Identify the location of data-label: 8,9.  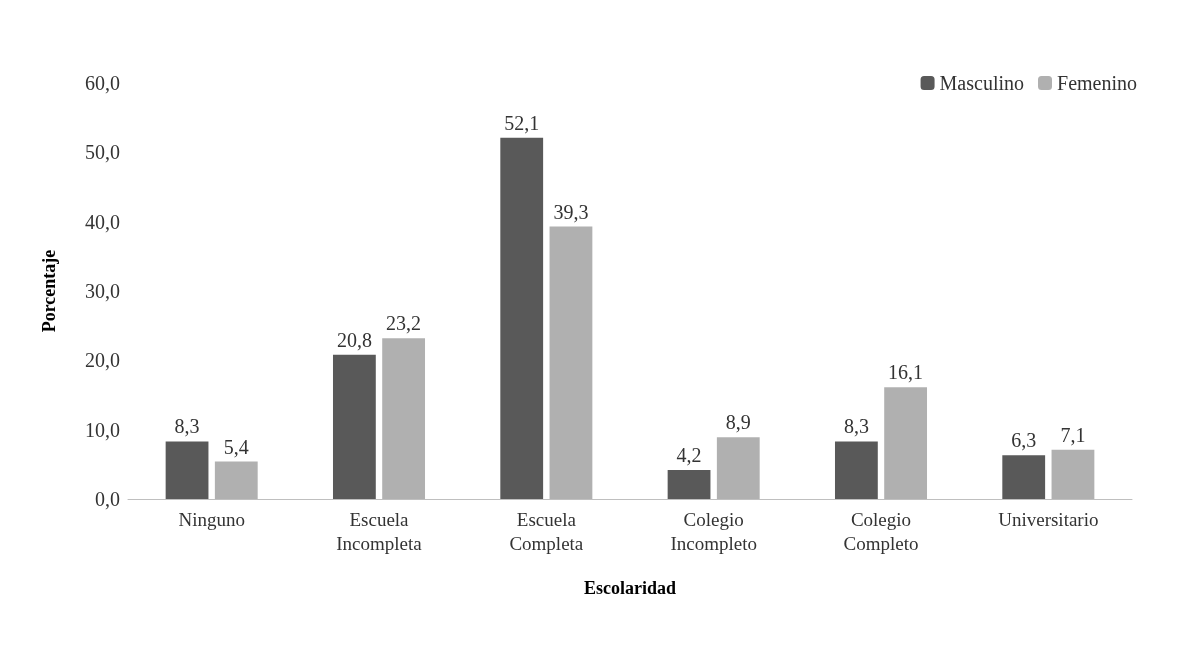
(738, 422).